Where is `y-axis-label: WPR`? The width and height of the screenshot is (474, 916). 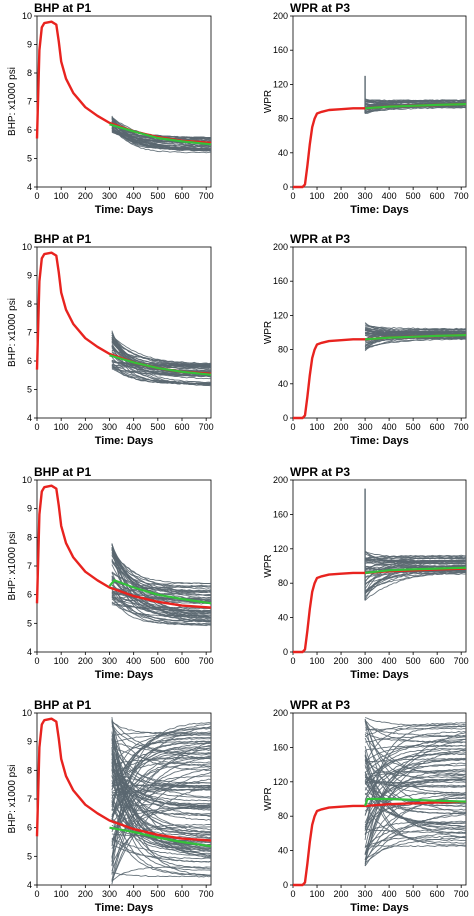
y-axis-label: WPR is located at coordinates (268, 101).